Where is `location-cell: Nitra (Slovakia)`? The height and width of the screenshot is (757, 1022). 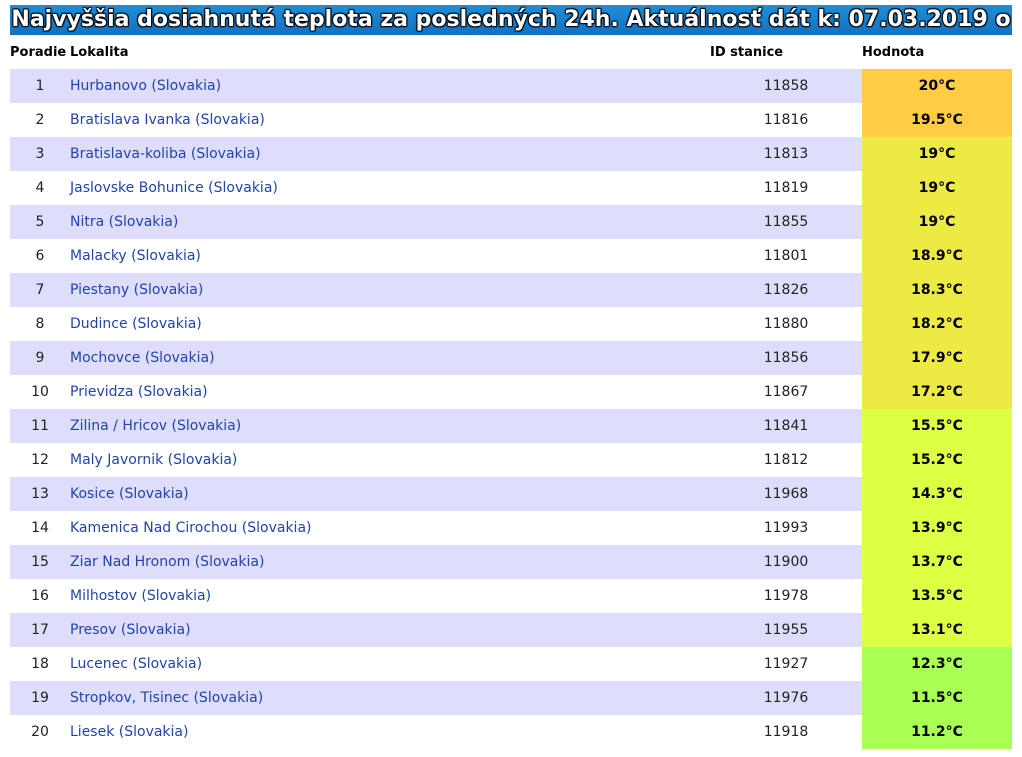
location-cell: Nitra (Slovakia) is located at coordinates (390, 222).